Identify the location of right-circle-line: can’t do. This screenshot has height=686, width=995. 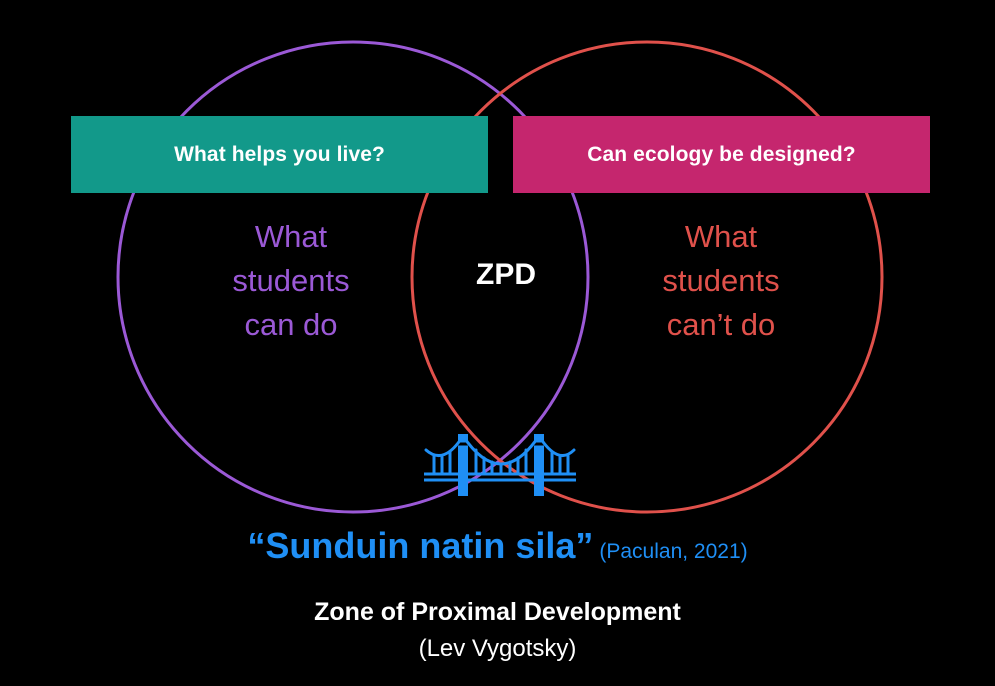
(721, 324).